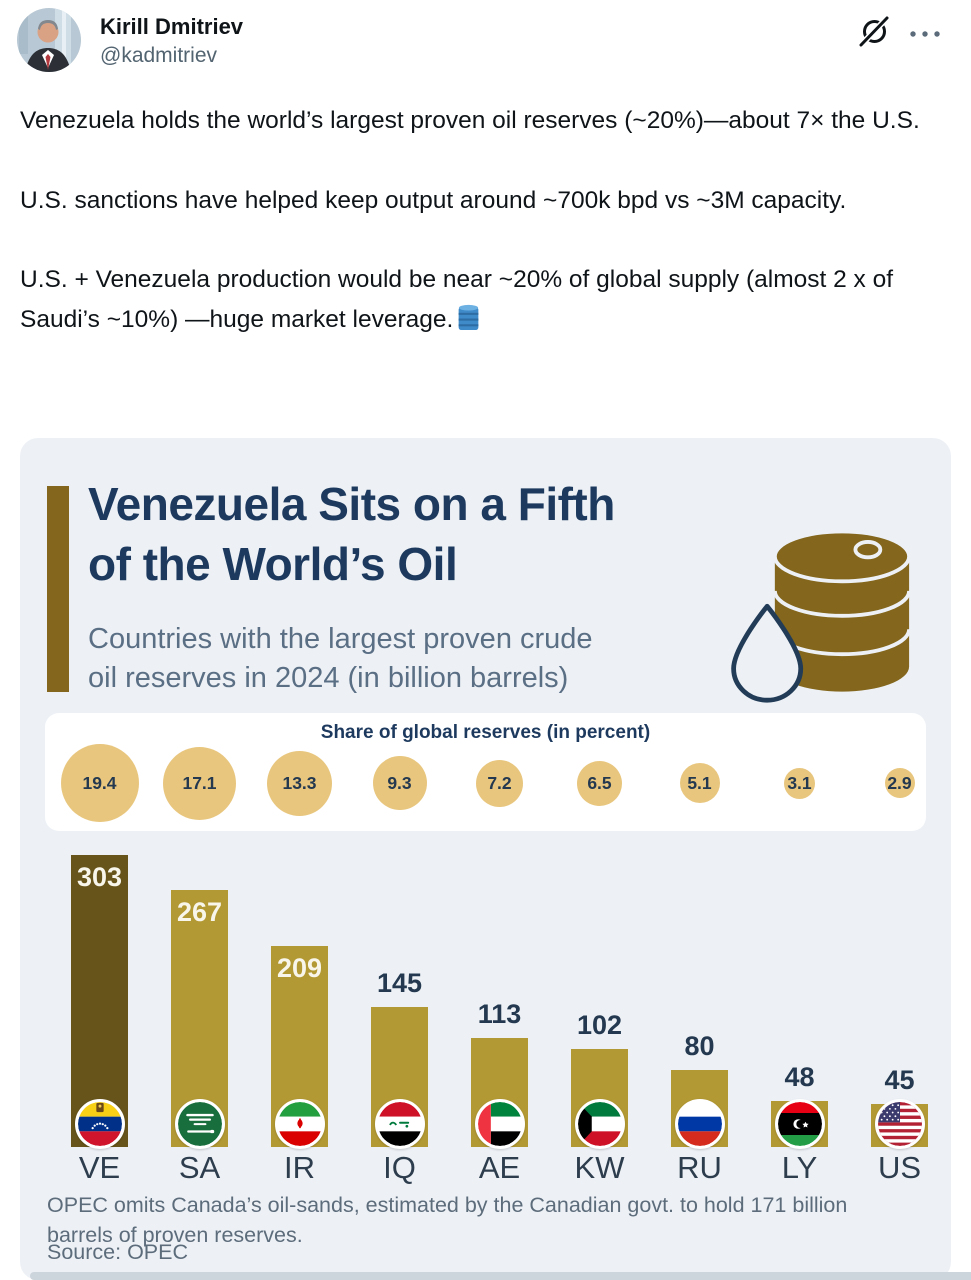 The height and width of the screenshot is (1280, 971). Describe the element at coordinates (899, 1080) in the screenshot. I see `value-label-us: 45` at that location.